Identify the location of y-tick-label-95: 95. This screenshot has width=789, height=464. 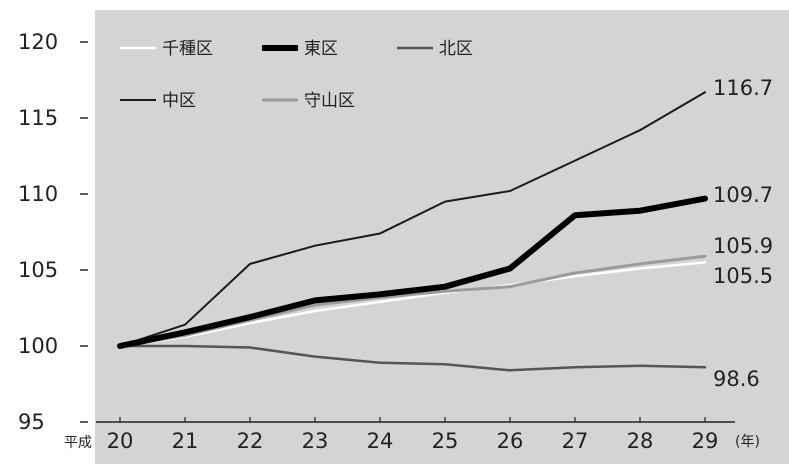
(31, 422).